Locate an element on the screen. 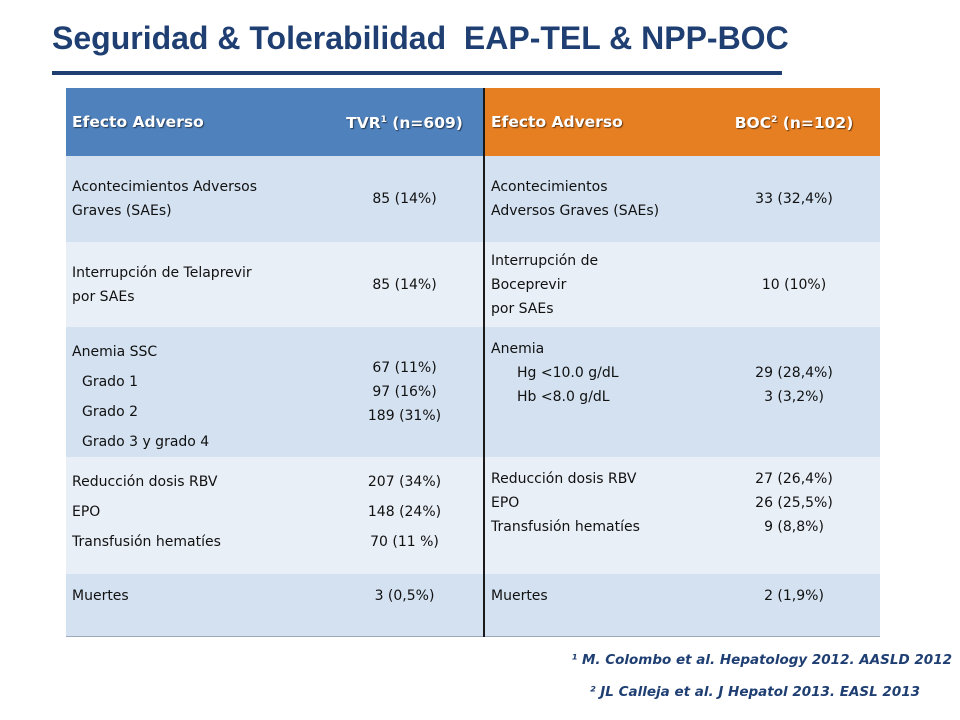  header-boc: BOC2 (n=102) is located at coordinates (794, 122).